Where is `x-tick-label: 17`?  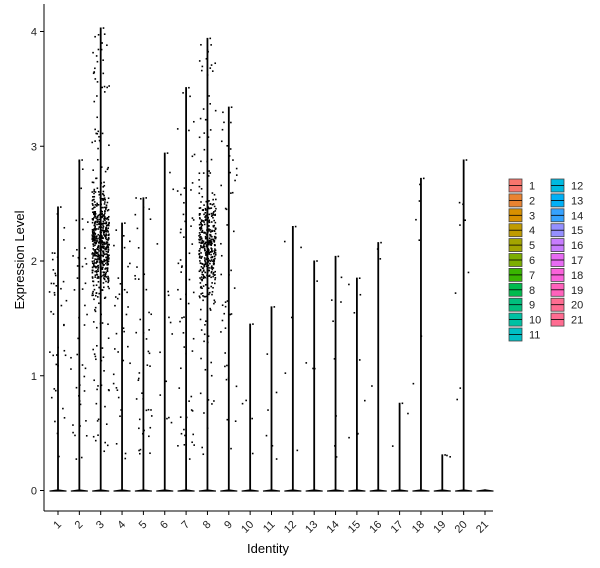 x-tick-label: 17 is located at coordinates (397, 527).